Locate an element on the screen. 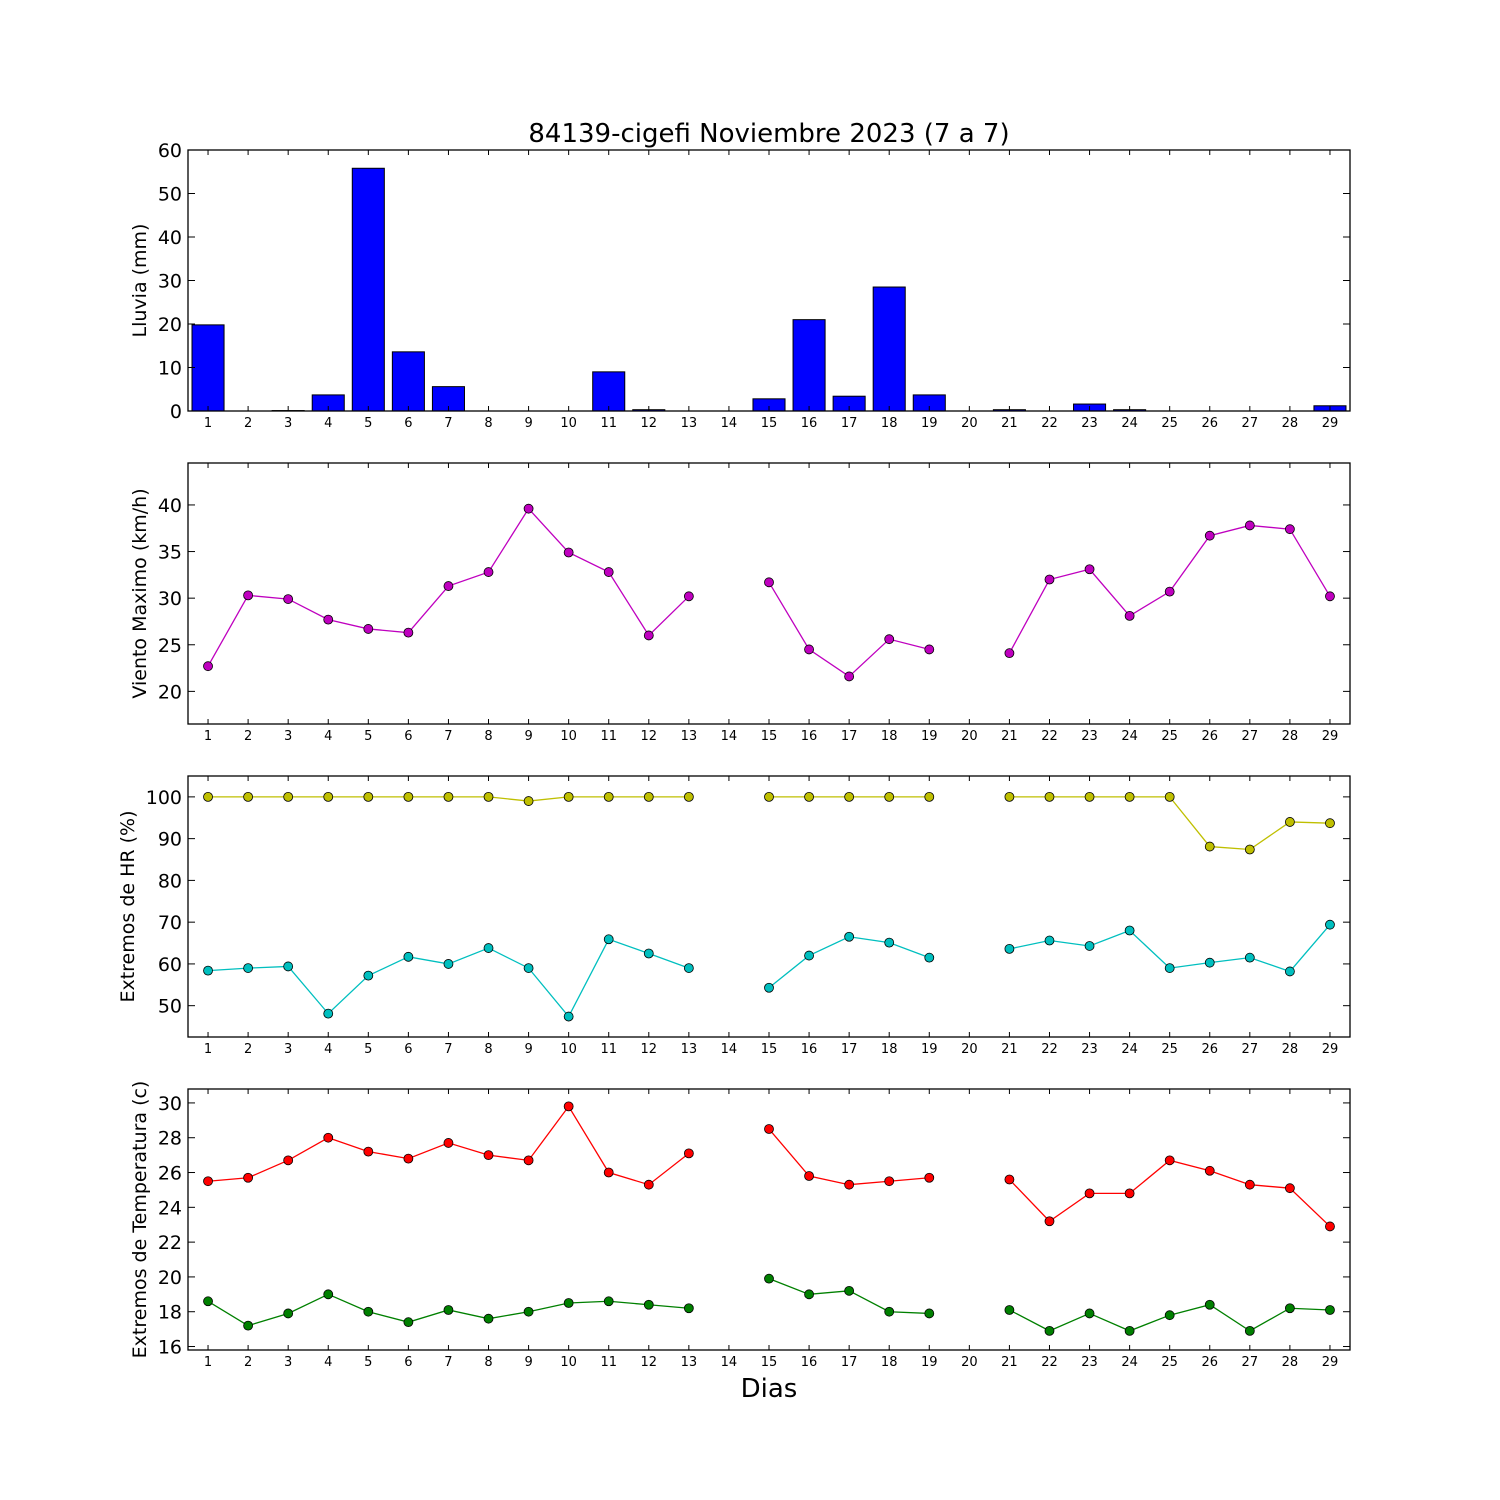  y-tick-label: 60 is located at coordinates (170, 151).